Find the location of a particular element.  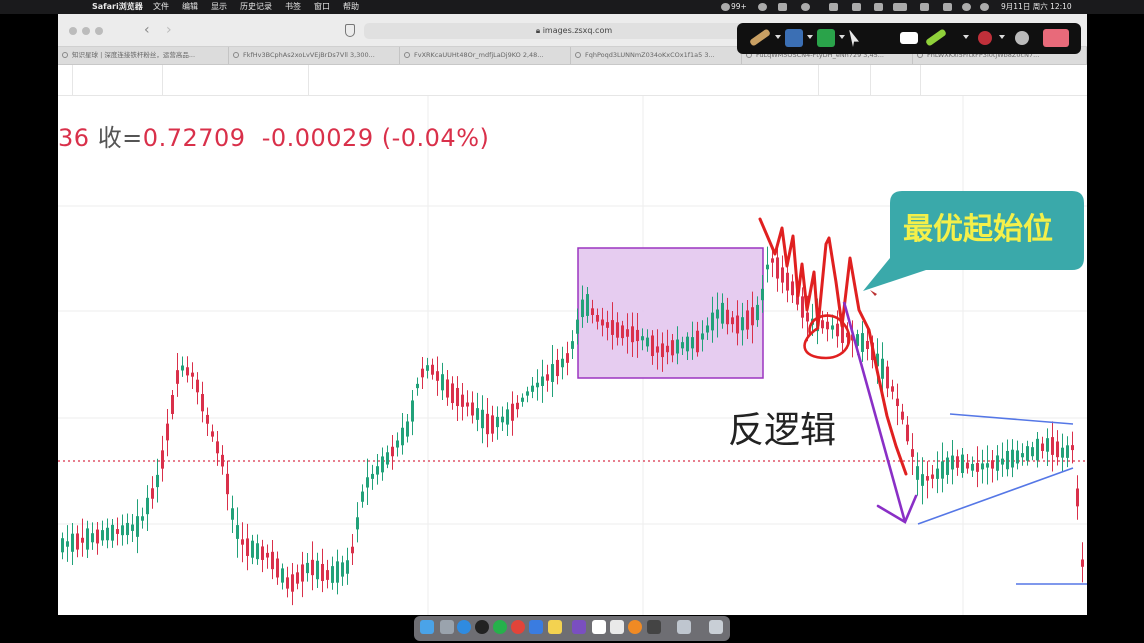

volume-icon is located at coordinates (856, 7).